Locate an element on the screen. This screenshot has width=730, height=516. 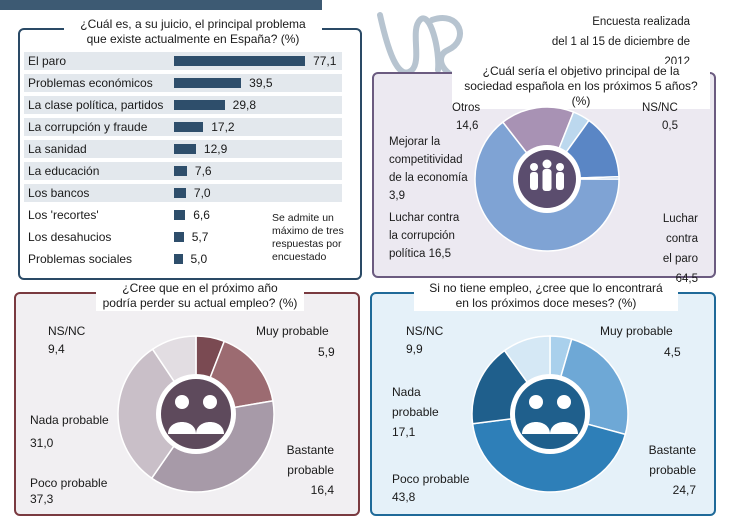
label-nada-find: Nada probable 17,1 is located at coordinates (415, 412).